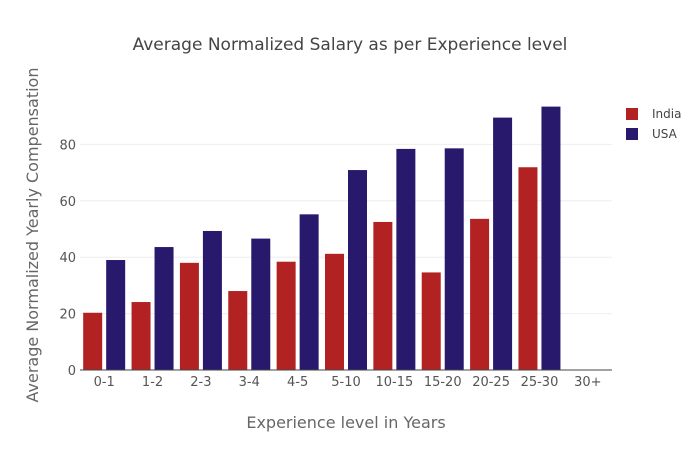 This screenshot has width=700, height=450. I want to click on x-tick-label: 1-2, so click(152, 382).